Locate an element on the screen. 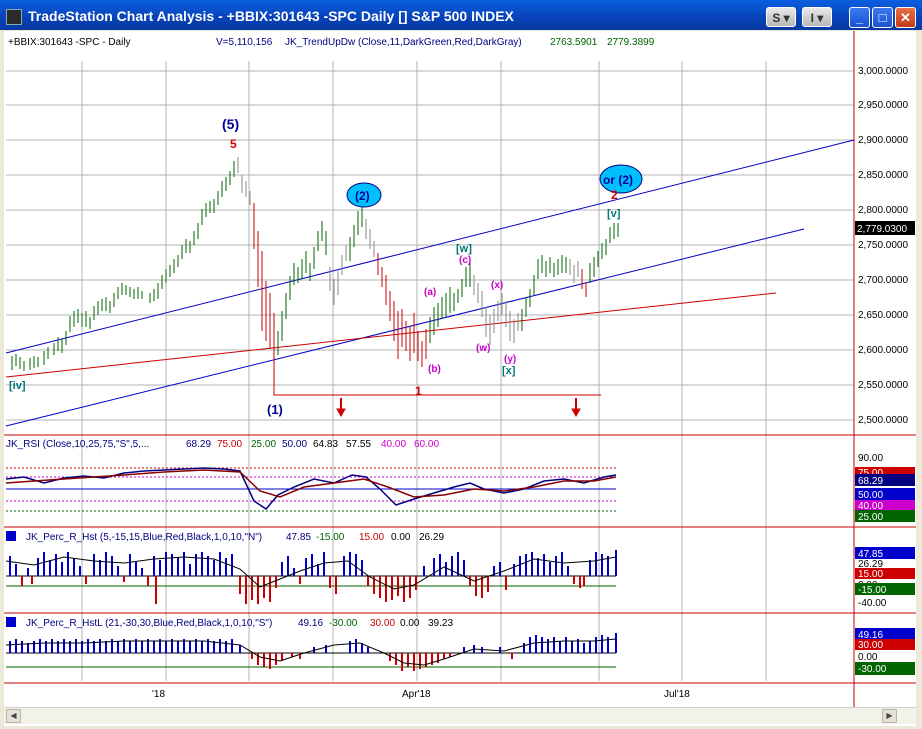  scroll-right-icon: ▶ is located at coordinates (889, 716).